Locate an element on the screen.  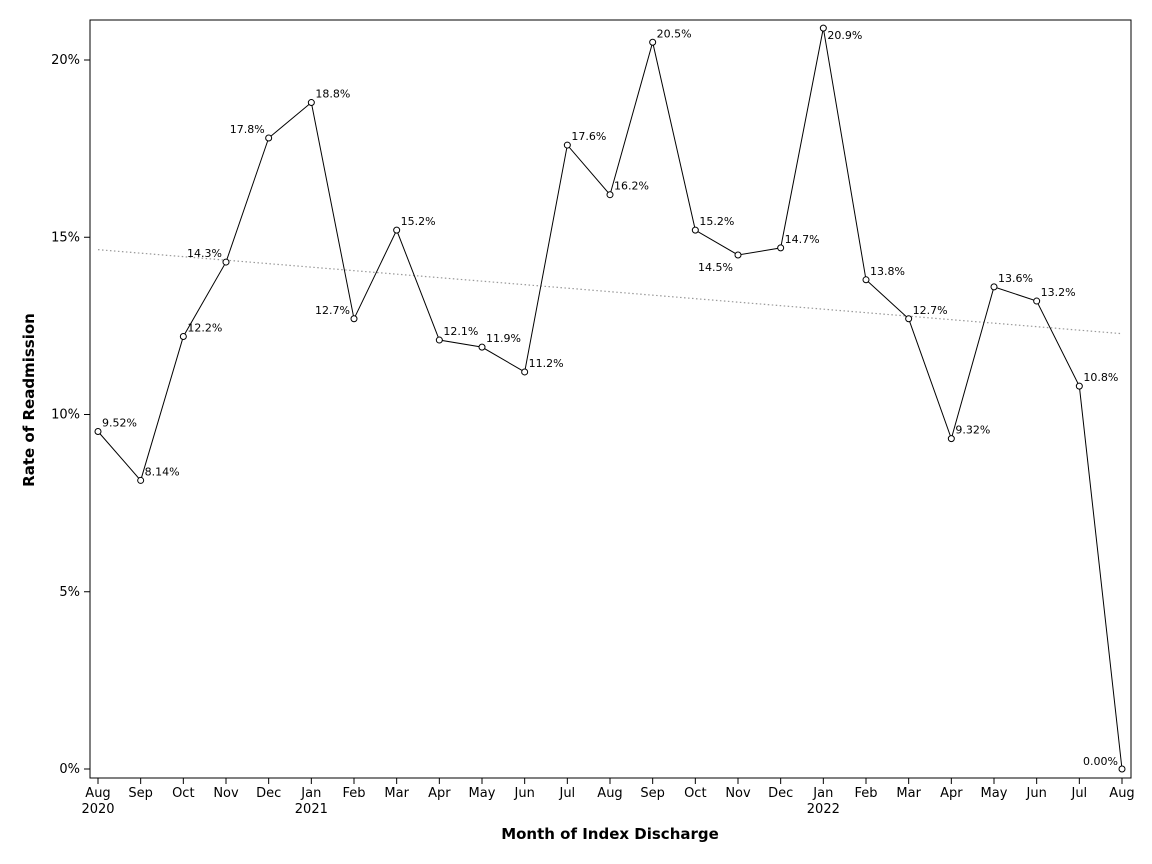
x-axis-title: Month of Index Discharge is located at coordinates (610, 834).